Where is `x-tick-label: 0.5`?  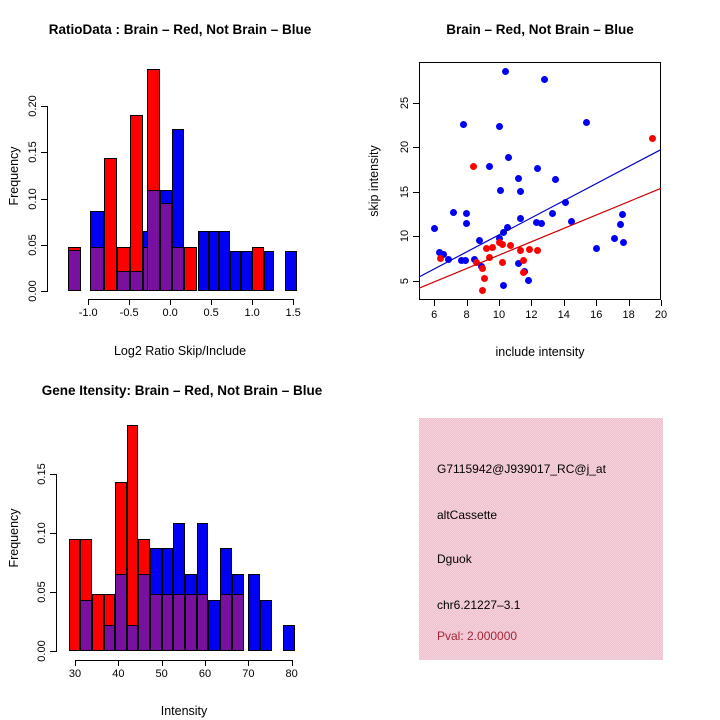
x-tick-label: 0.5 is located at coordinates (211, 313).